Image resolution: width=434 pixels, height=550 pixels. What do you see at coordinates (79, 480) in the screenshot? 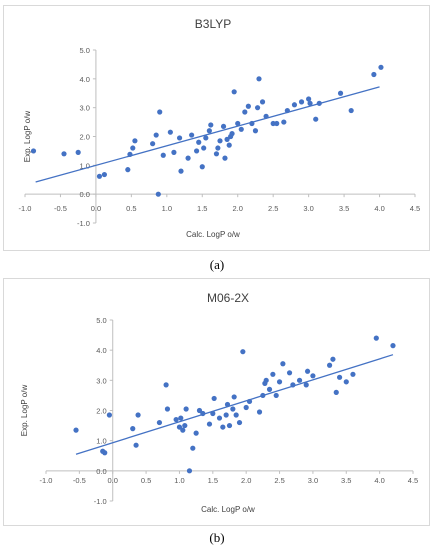
I see `x-tick-label: -0.5` at bounding box center [79, 480].